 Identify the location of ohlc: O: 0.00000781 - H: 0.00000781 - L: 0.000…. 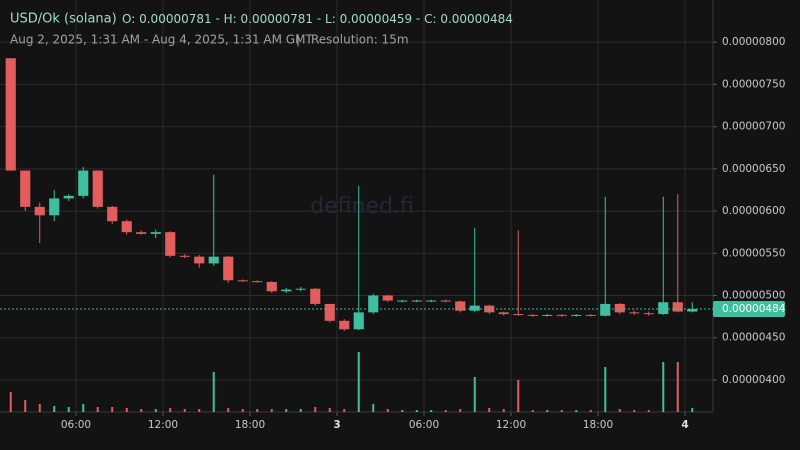
(317, 19).